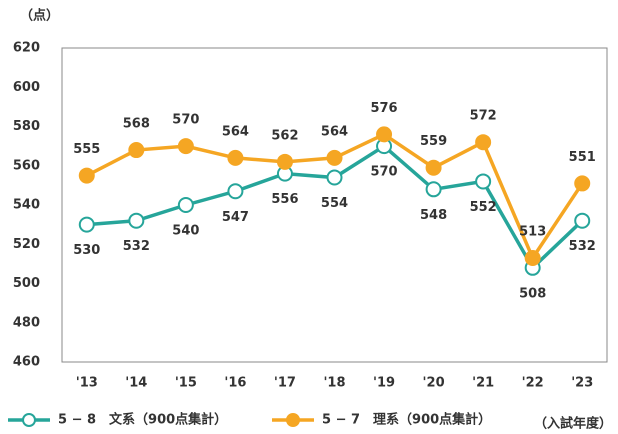 This screenshot has width=618, height=434. Describe the element at coordinates (26, 87) in the screenshot. I see `y-tick-label: 600` at that location.